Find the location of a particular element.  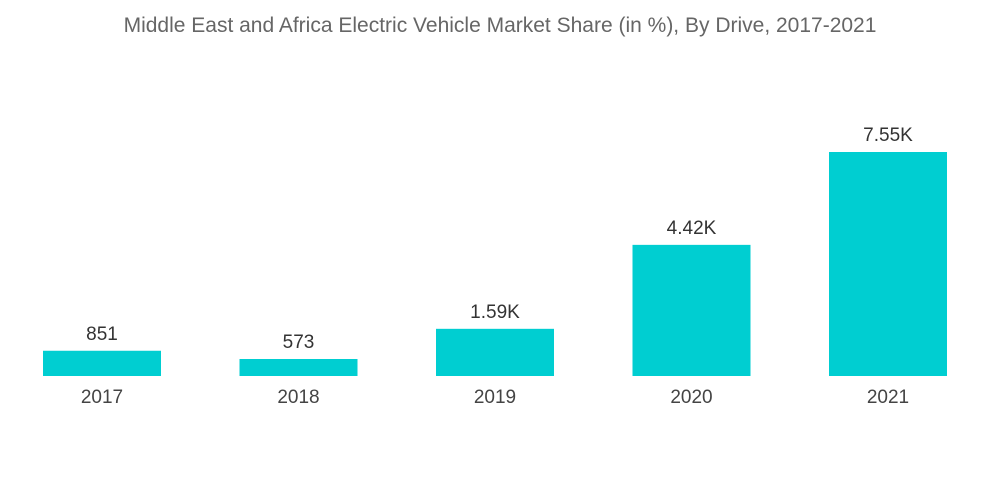

bar-2021 is located at coordinates (888, 264).